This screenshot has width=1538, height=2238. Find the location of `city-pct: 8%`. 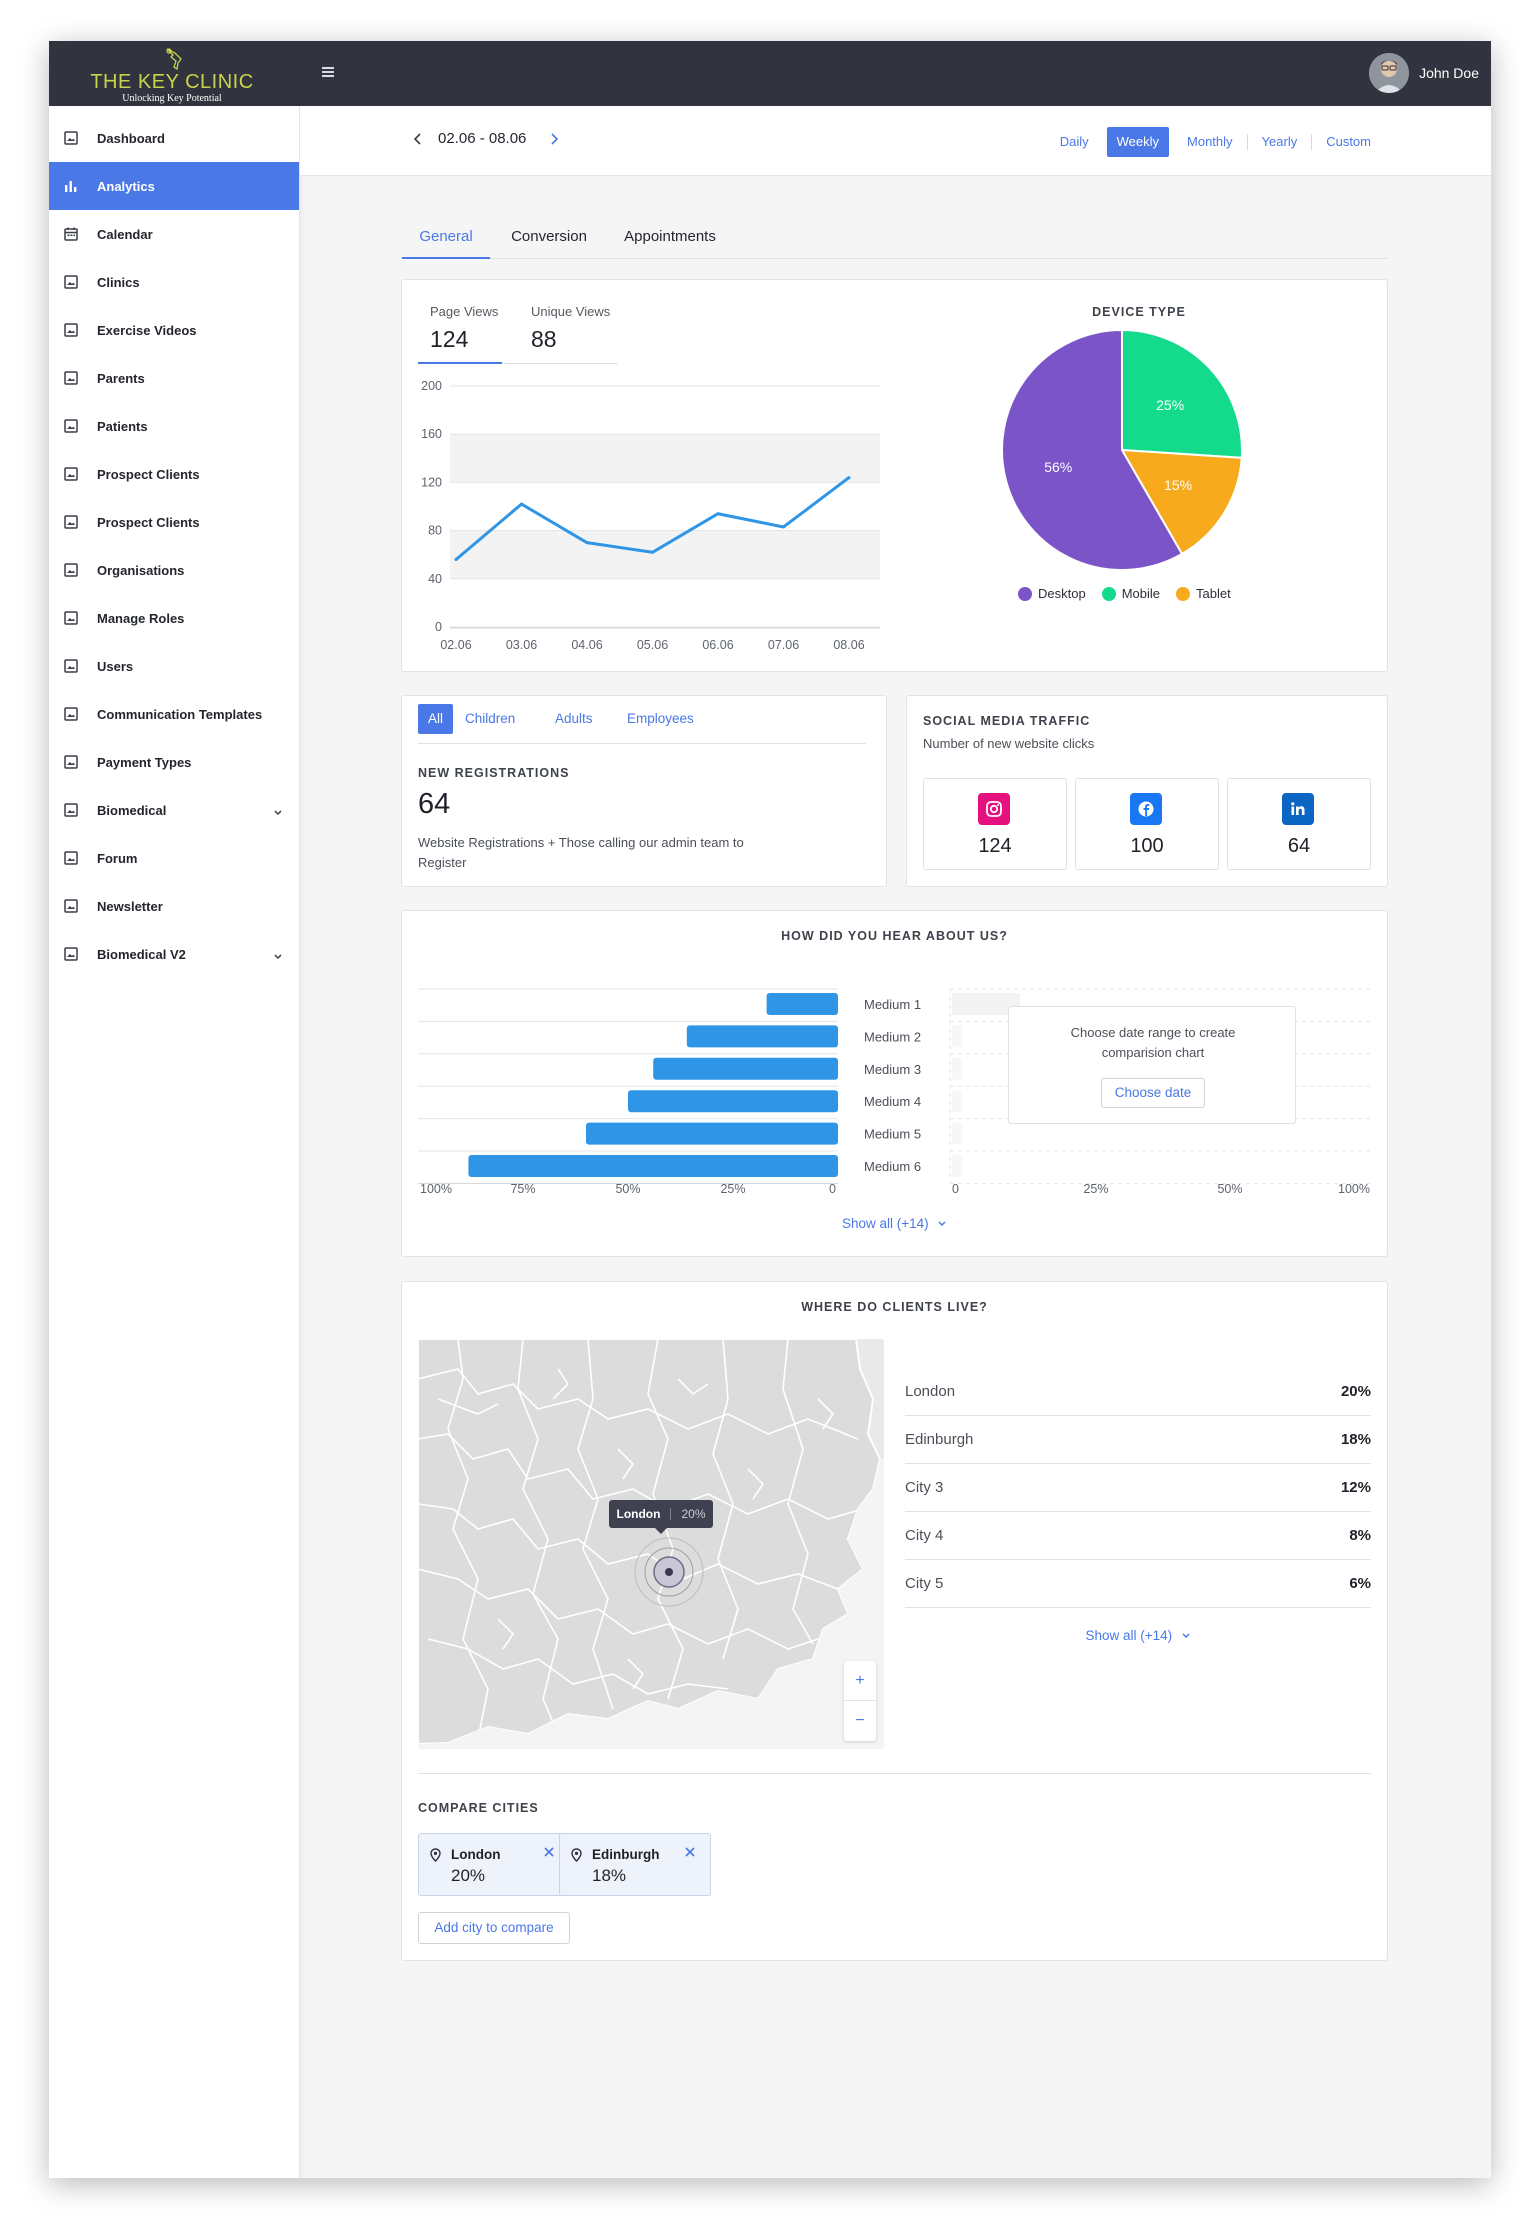

city-pct: 8% is located at coordinates (1360, 1535).